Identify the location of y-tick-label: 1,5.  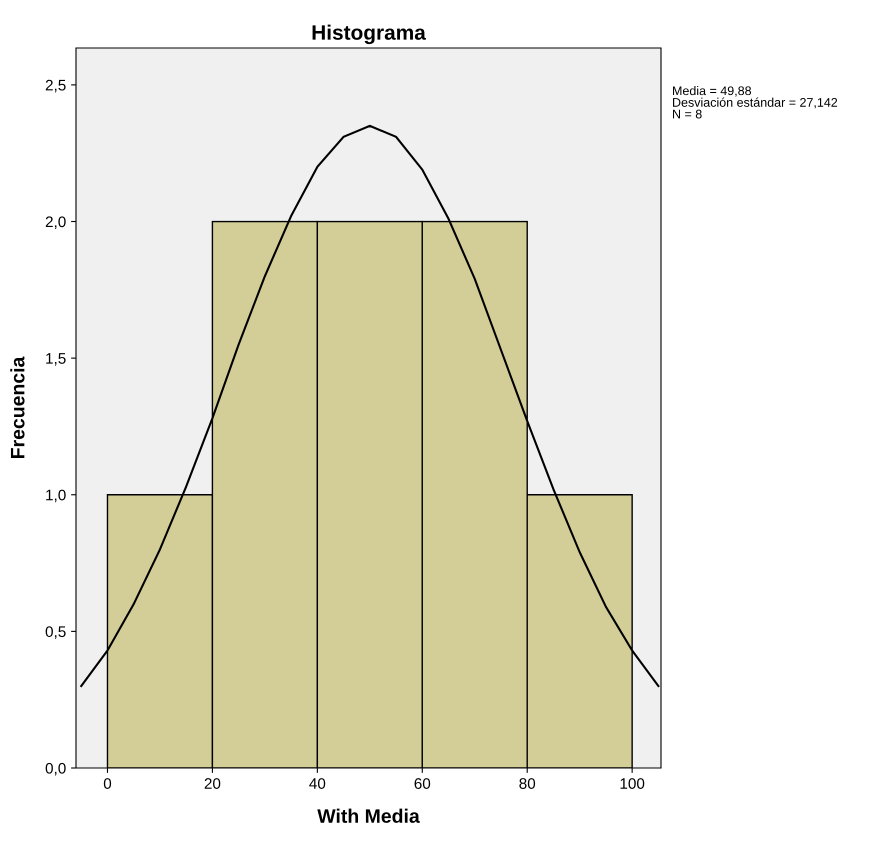
(56, 359).